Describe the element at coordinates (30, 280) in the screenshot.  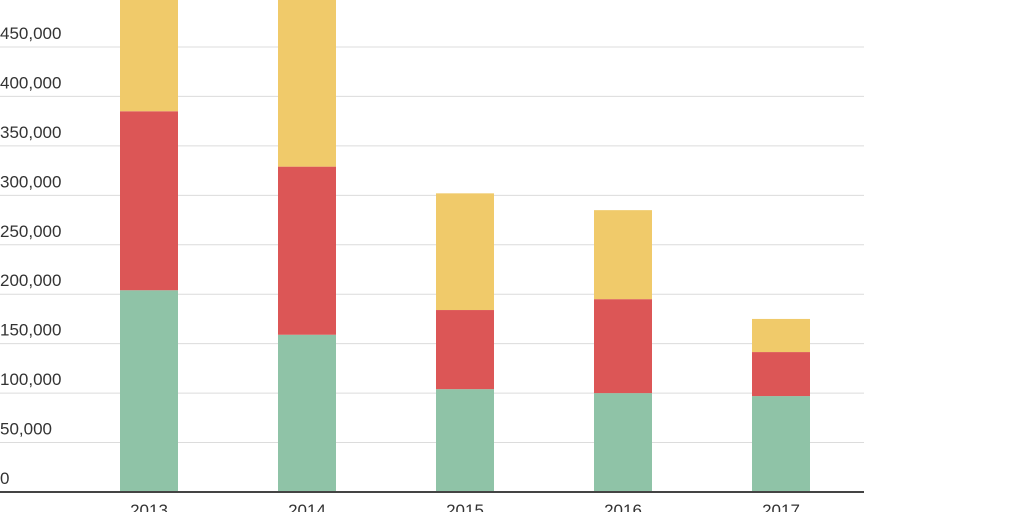
I see `y-tick-label: 200,000` at that location.